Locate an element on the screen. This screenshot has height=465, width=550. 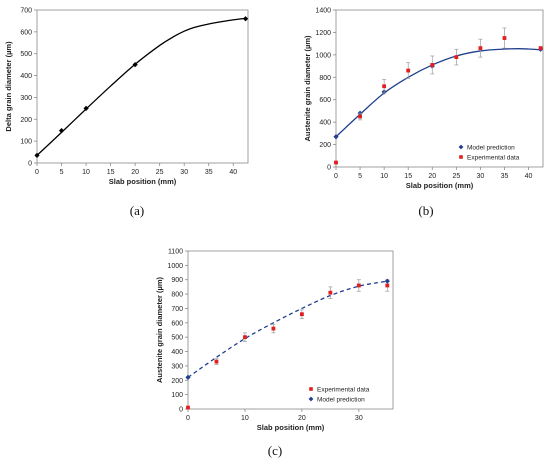
panel-caption: (b) is located at coordinates (425, 210).